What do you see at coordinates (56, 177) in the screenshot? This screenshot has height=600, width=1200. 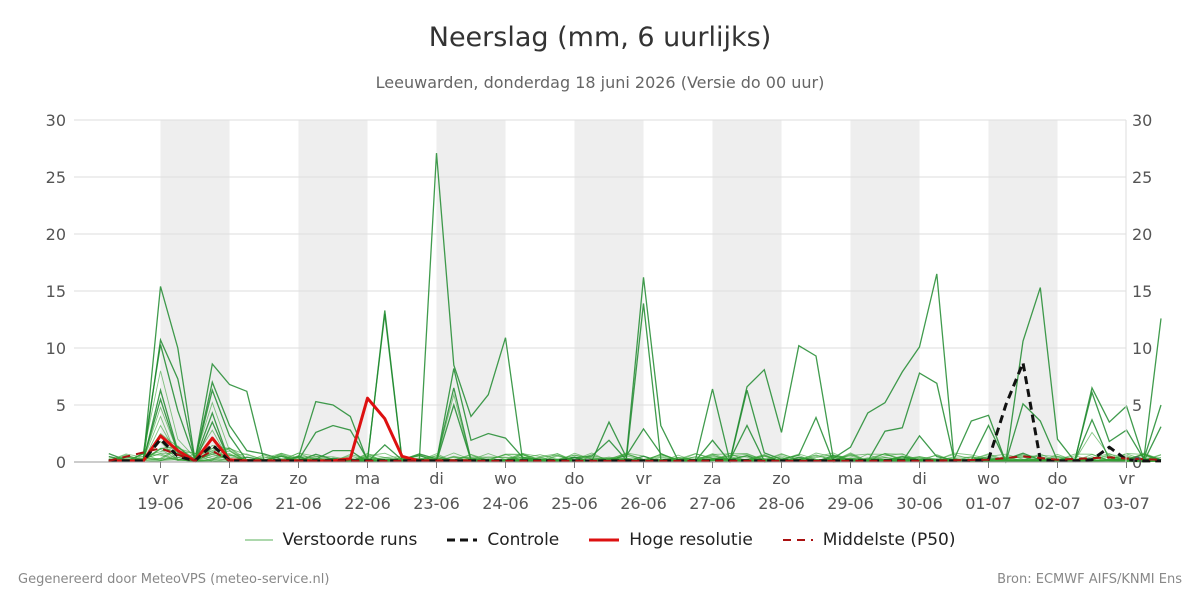 I see `y-tick-label-left: 25` at bounding box center [56, 177].